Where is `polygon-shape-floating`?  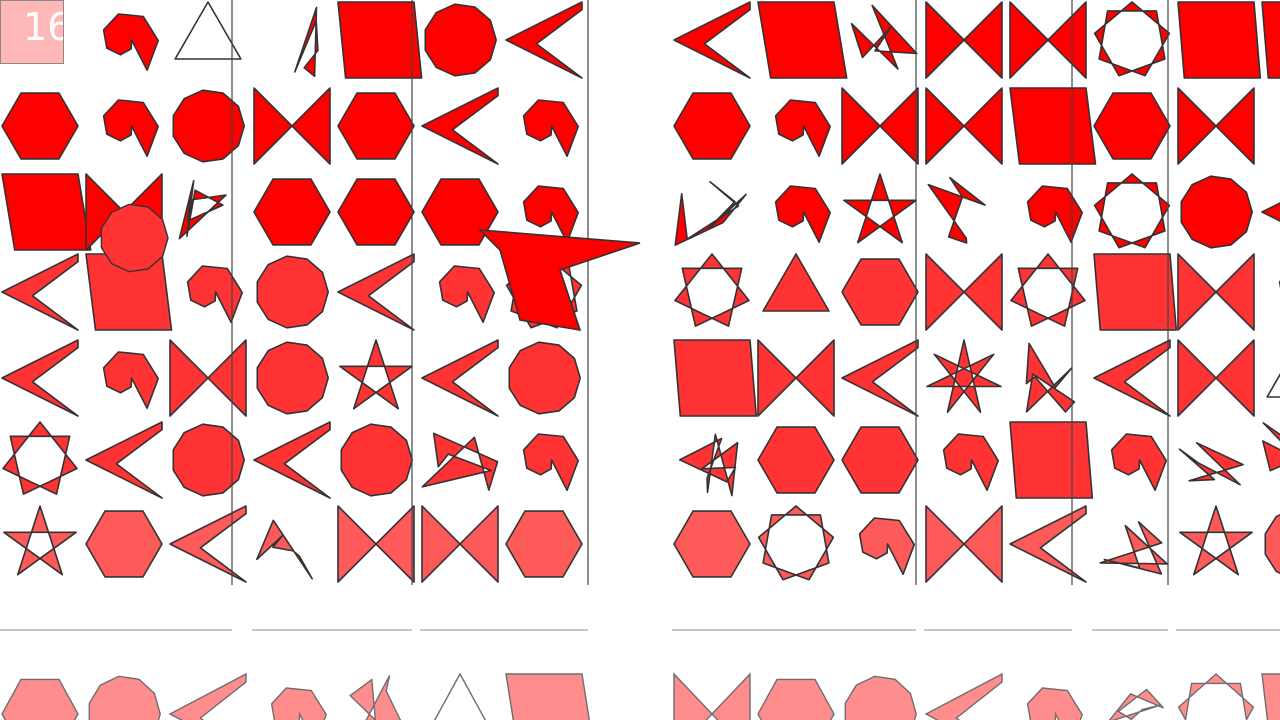
polygon-shape-floating is located at coordinates (134, 238).